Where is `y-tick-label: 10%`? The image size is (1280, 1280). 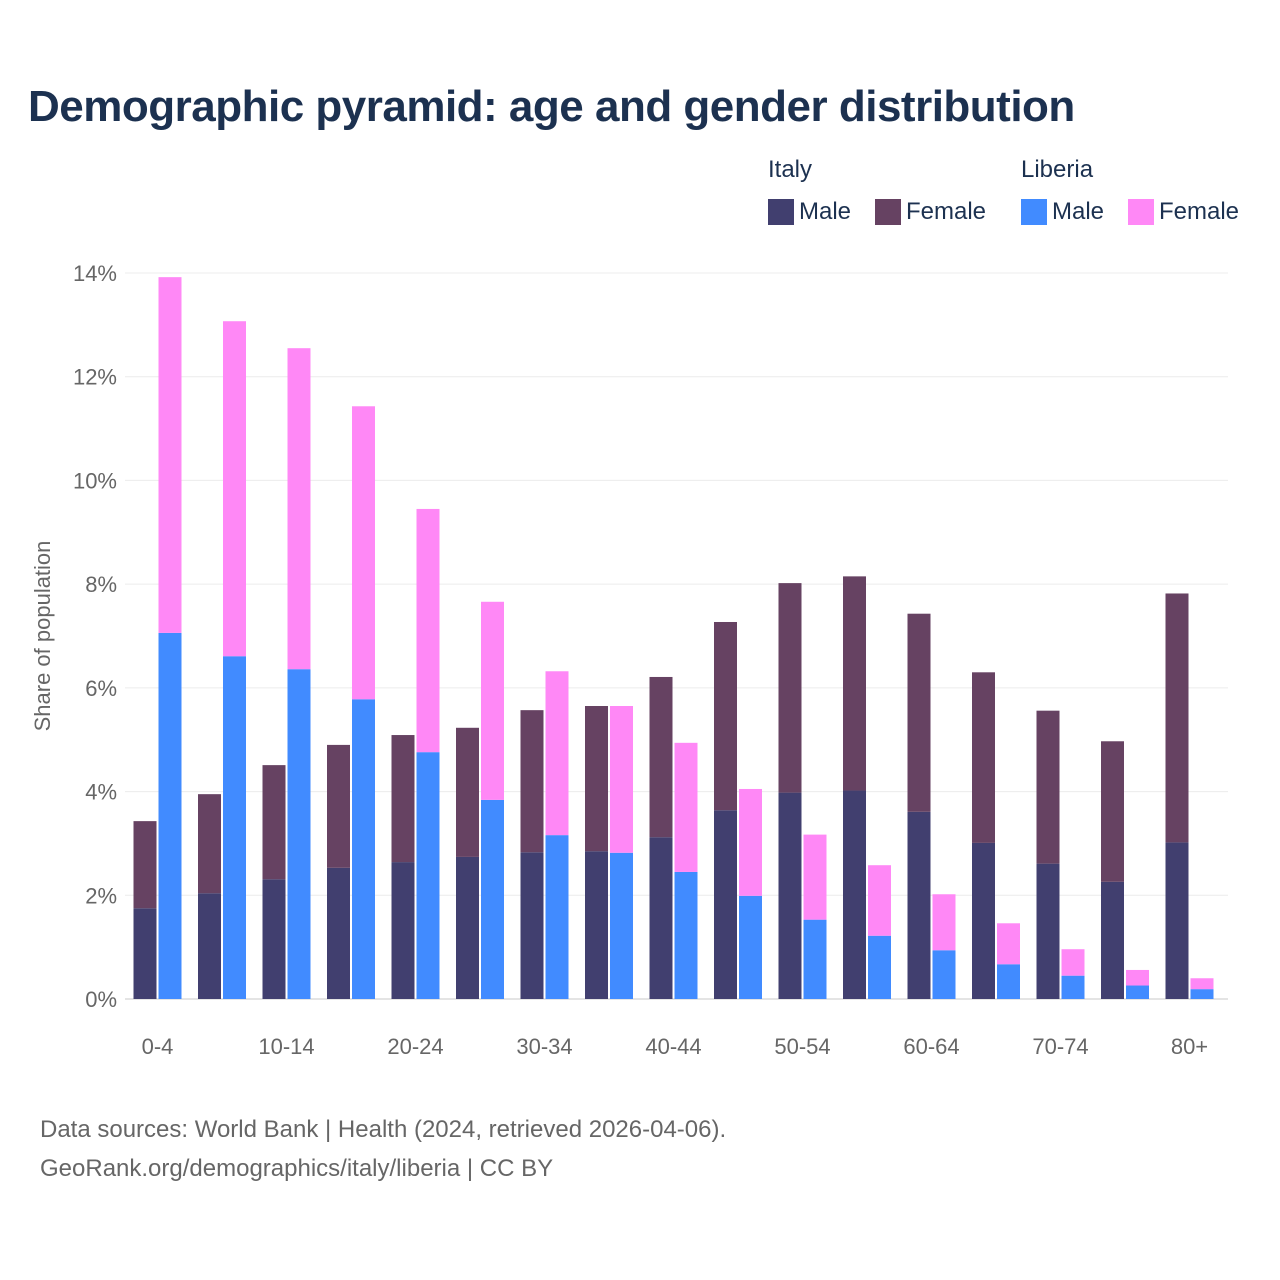 y-tick-label: 10% is located at coordinates (95, 480).